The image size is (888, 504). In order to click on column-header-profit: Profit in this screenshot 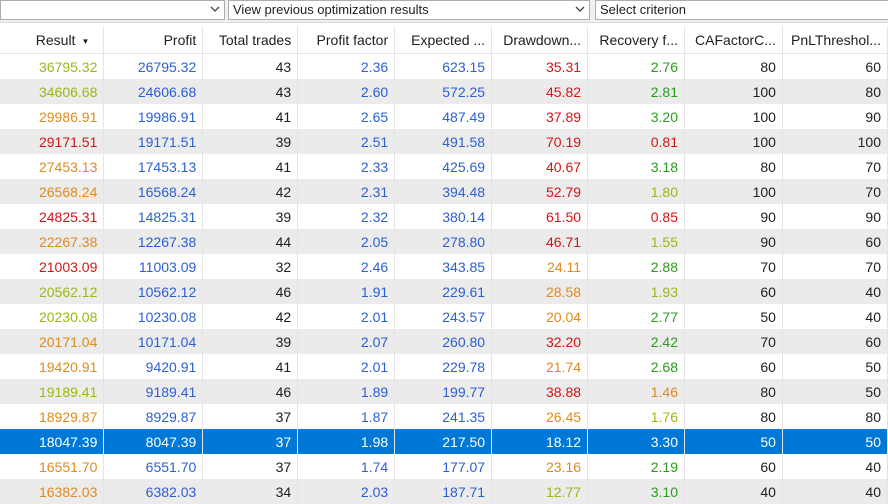, I will do `click(153, 40)`.